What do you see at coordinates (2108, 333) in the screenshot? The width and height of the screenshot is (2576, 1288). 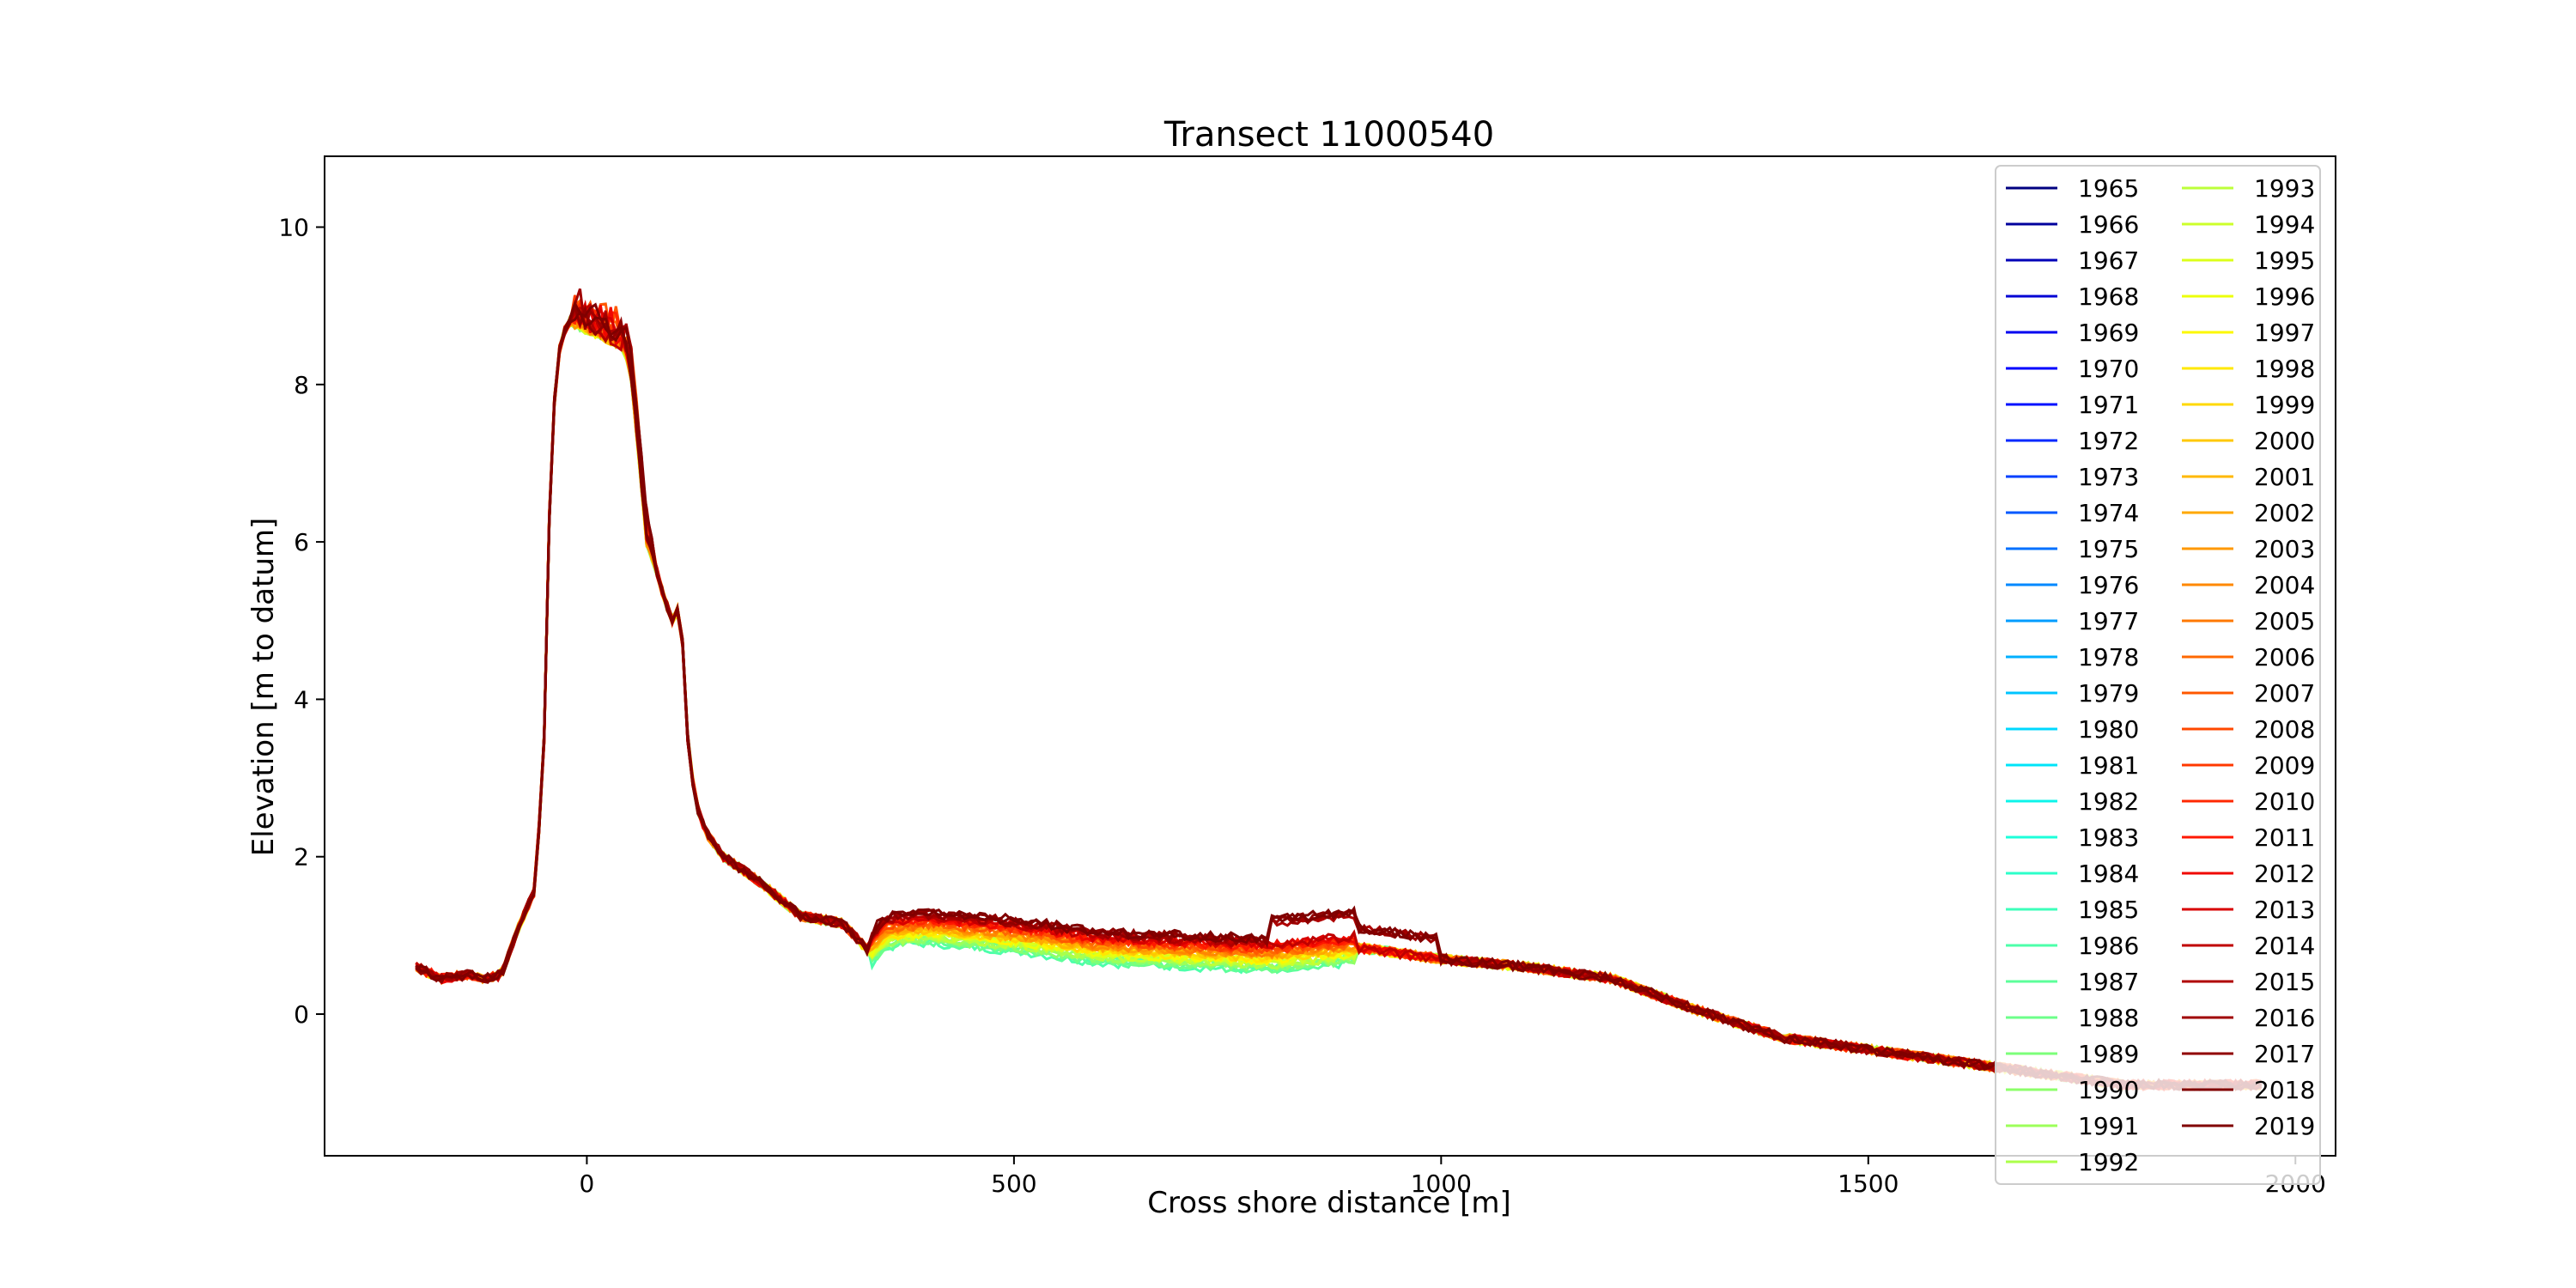 I see `legend-label: 1969` at bounding box center [2108, 333].